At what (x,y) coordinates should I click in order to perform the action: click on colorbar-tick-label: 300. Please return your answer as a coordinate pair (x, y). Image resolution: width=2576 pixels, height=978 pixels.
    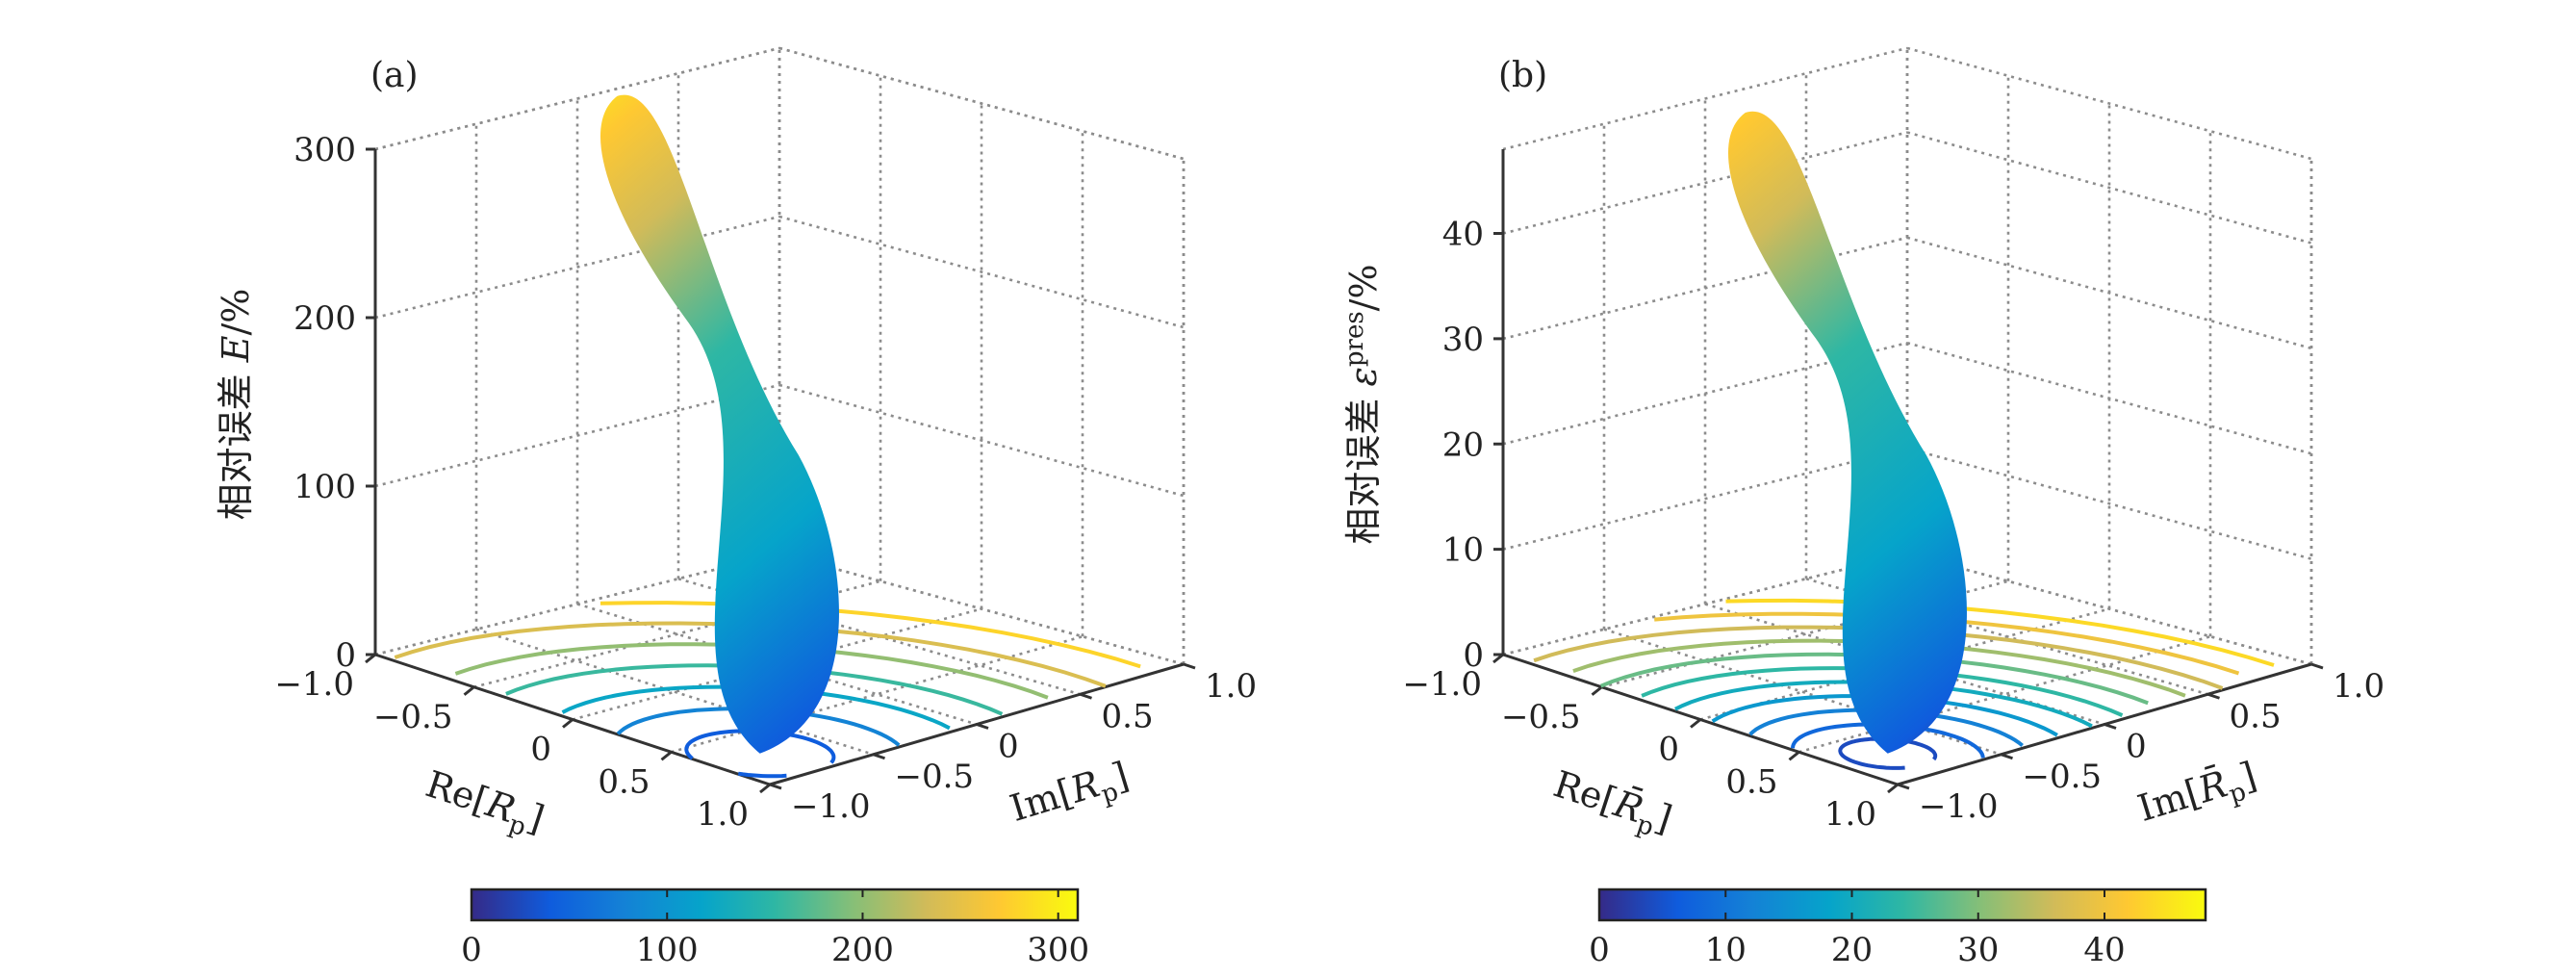
    Looking at the image, I should click on (1058, 950).